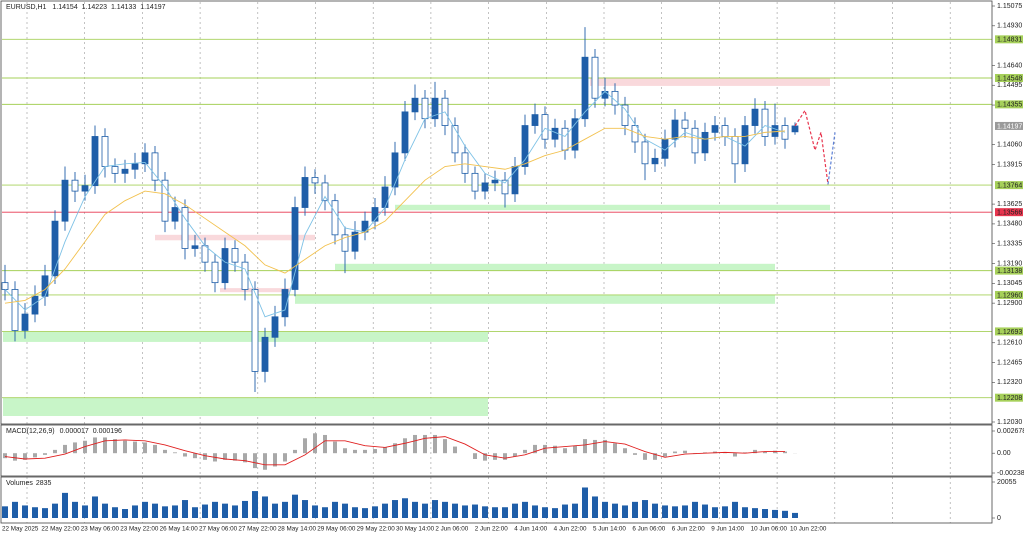  I want to click on x-tick-label: 4 Jun 14:00, so click(530, 529).